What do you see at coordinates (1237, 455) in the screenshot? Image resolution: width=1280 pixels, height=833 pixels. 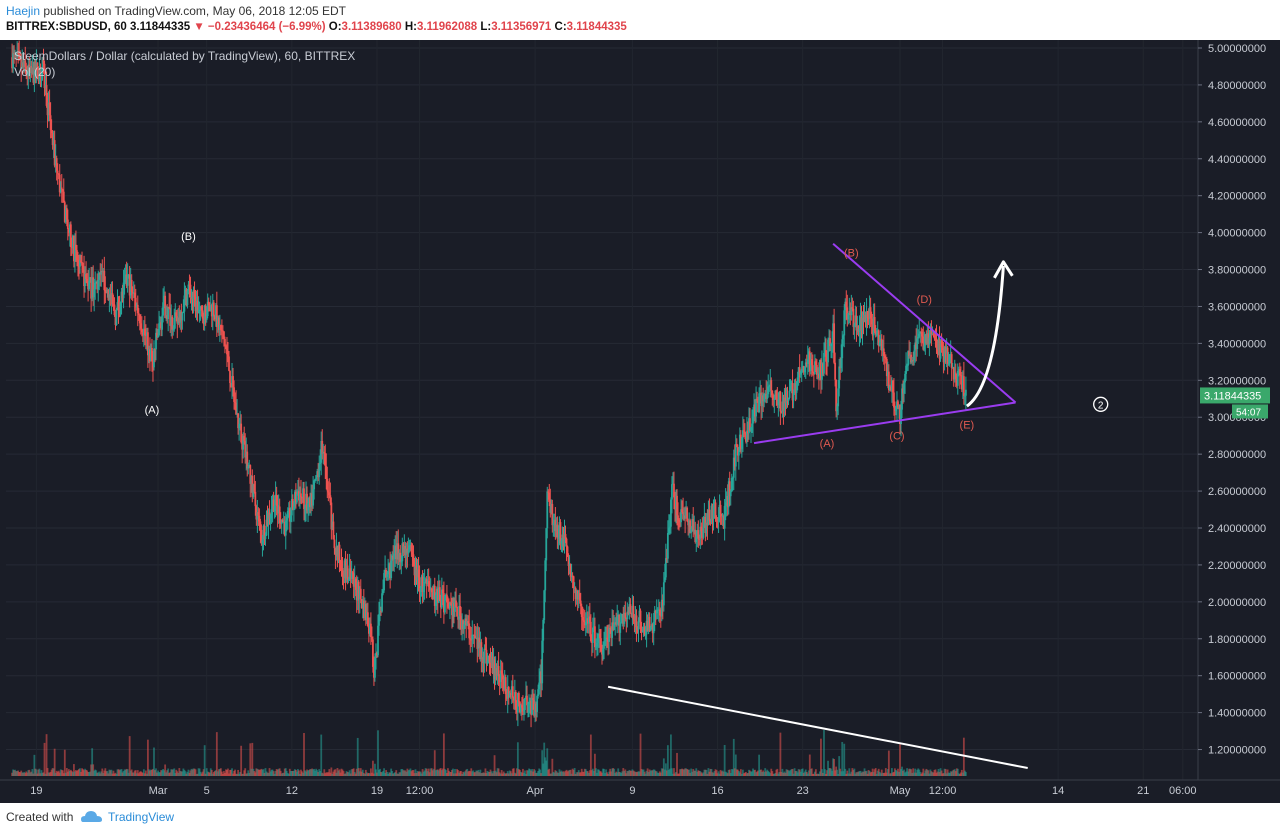 I see `y-tick-label: 2.80000000` at bounding box center [1237, 455].